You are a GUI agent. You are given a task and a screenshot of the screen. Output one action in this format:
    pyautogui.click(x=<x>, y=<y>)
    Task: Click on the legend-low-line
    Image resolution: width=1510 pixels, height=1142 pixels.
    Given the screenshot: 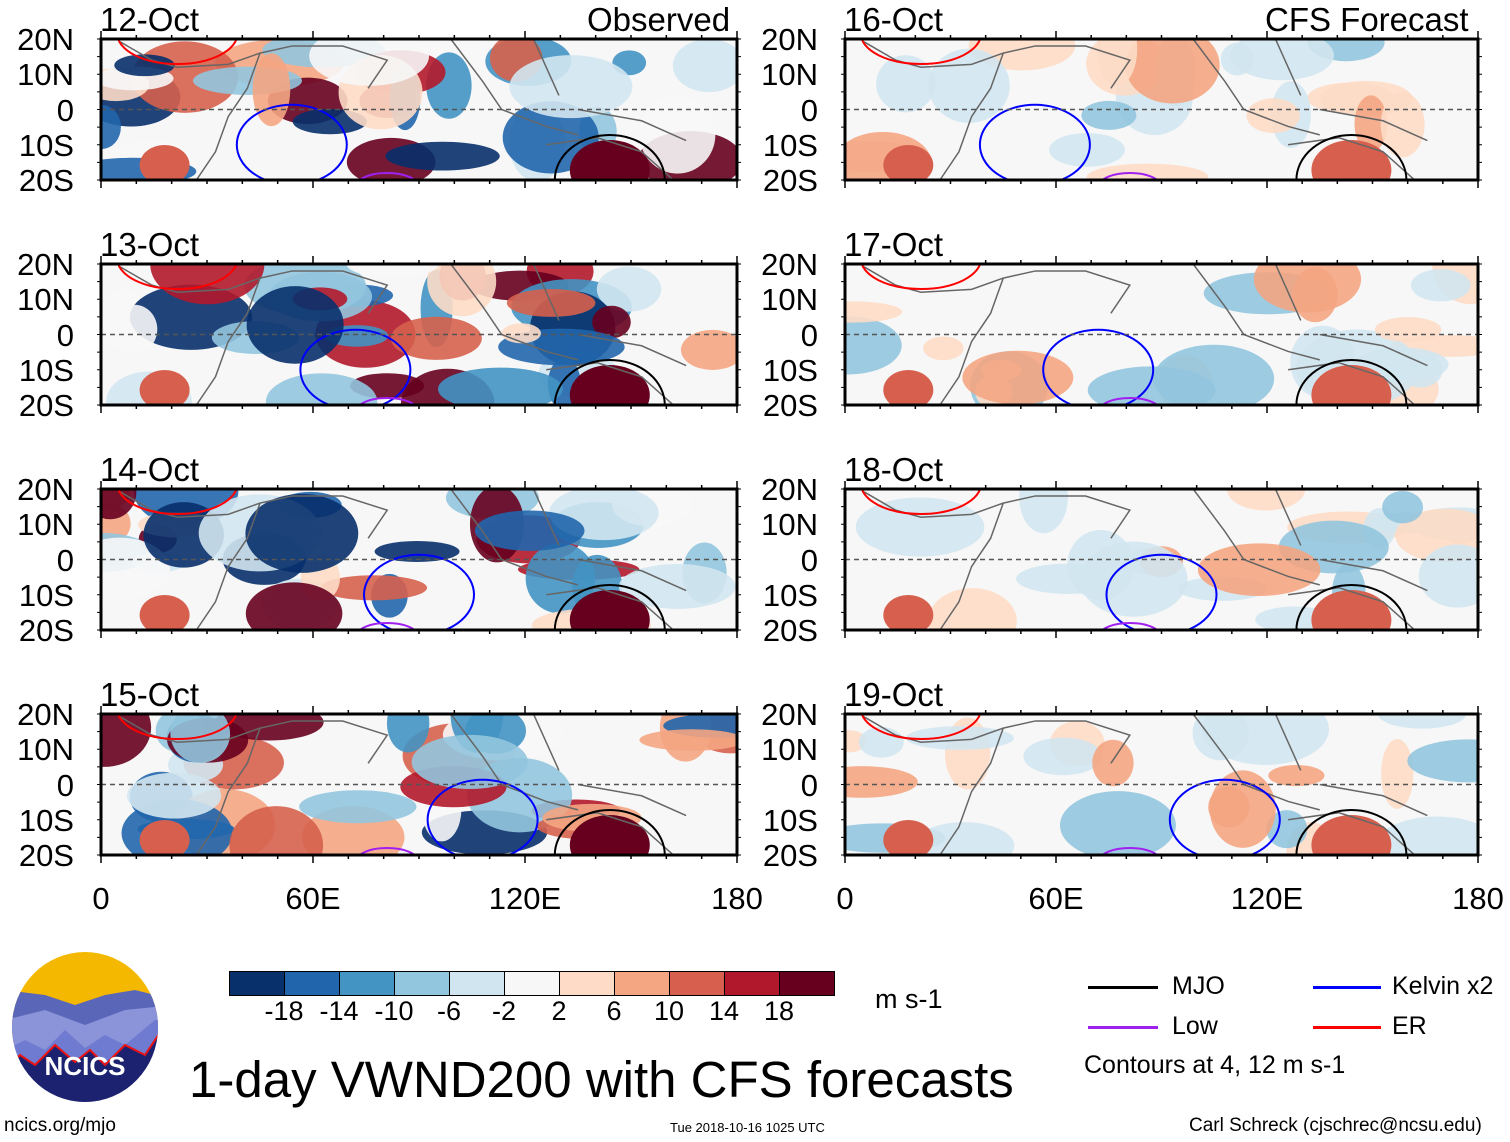 What is the action you would take?
    pyautogui.click(x=1123, y=1027)
    